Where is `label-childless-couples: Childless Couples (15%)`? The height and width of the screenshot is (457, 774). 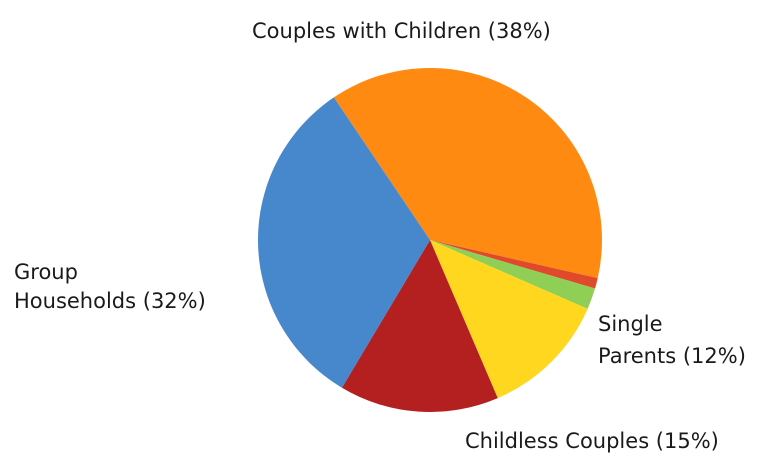
label-childless-couples: Childless Couples (15%) is located at coordinates (592, 441).